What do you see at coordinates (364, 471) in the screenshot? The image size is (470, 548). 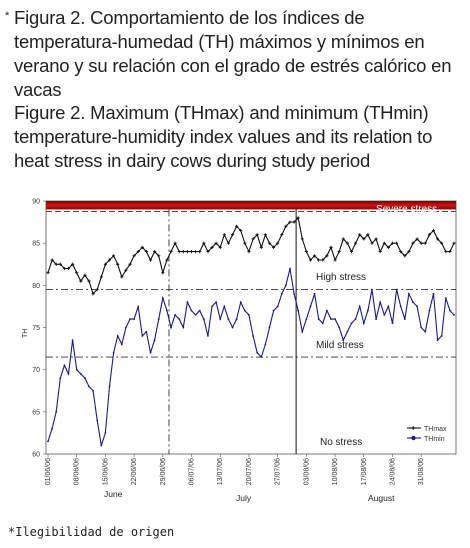 I see `x-tick-label: 17/08/06` at bounding box center [364, 471].